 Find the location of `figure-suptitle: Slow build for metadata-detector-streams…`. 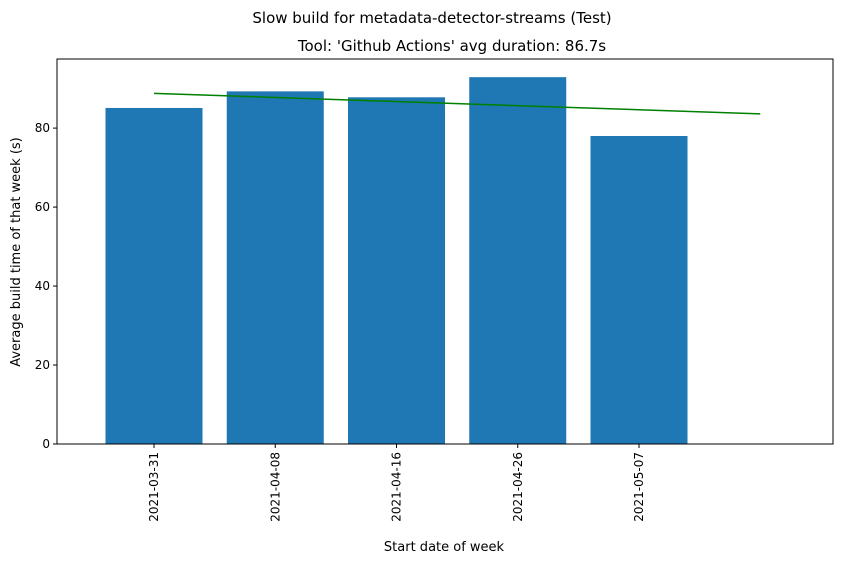

figure-suptitle: Slow build for metadata-detector-streams… is located at coordinates (431, 18).